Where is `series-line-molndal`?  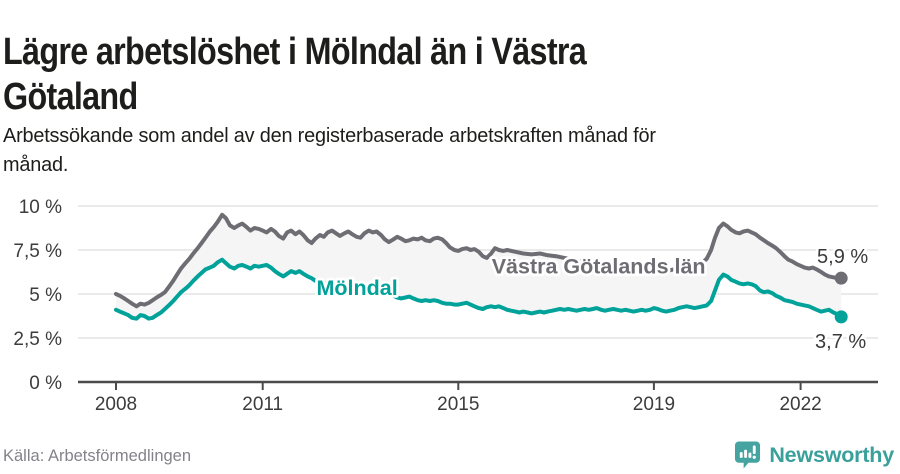
series-line-molndal is located at coordinates (479, 289).